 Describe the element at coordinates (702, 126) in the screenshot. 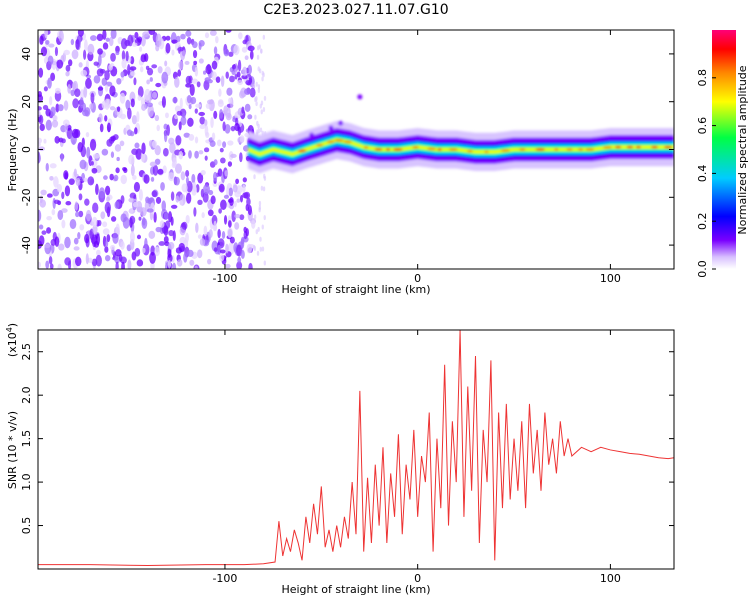

I see `colorbar-tick-label: 0.6` at that location.